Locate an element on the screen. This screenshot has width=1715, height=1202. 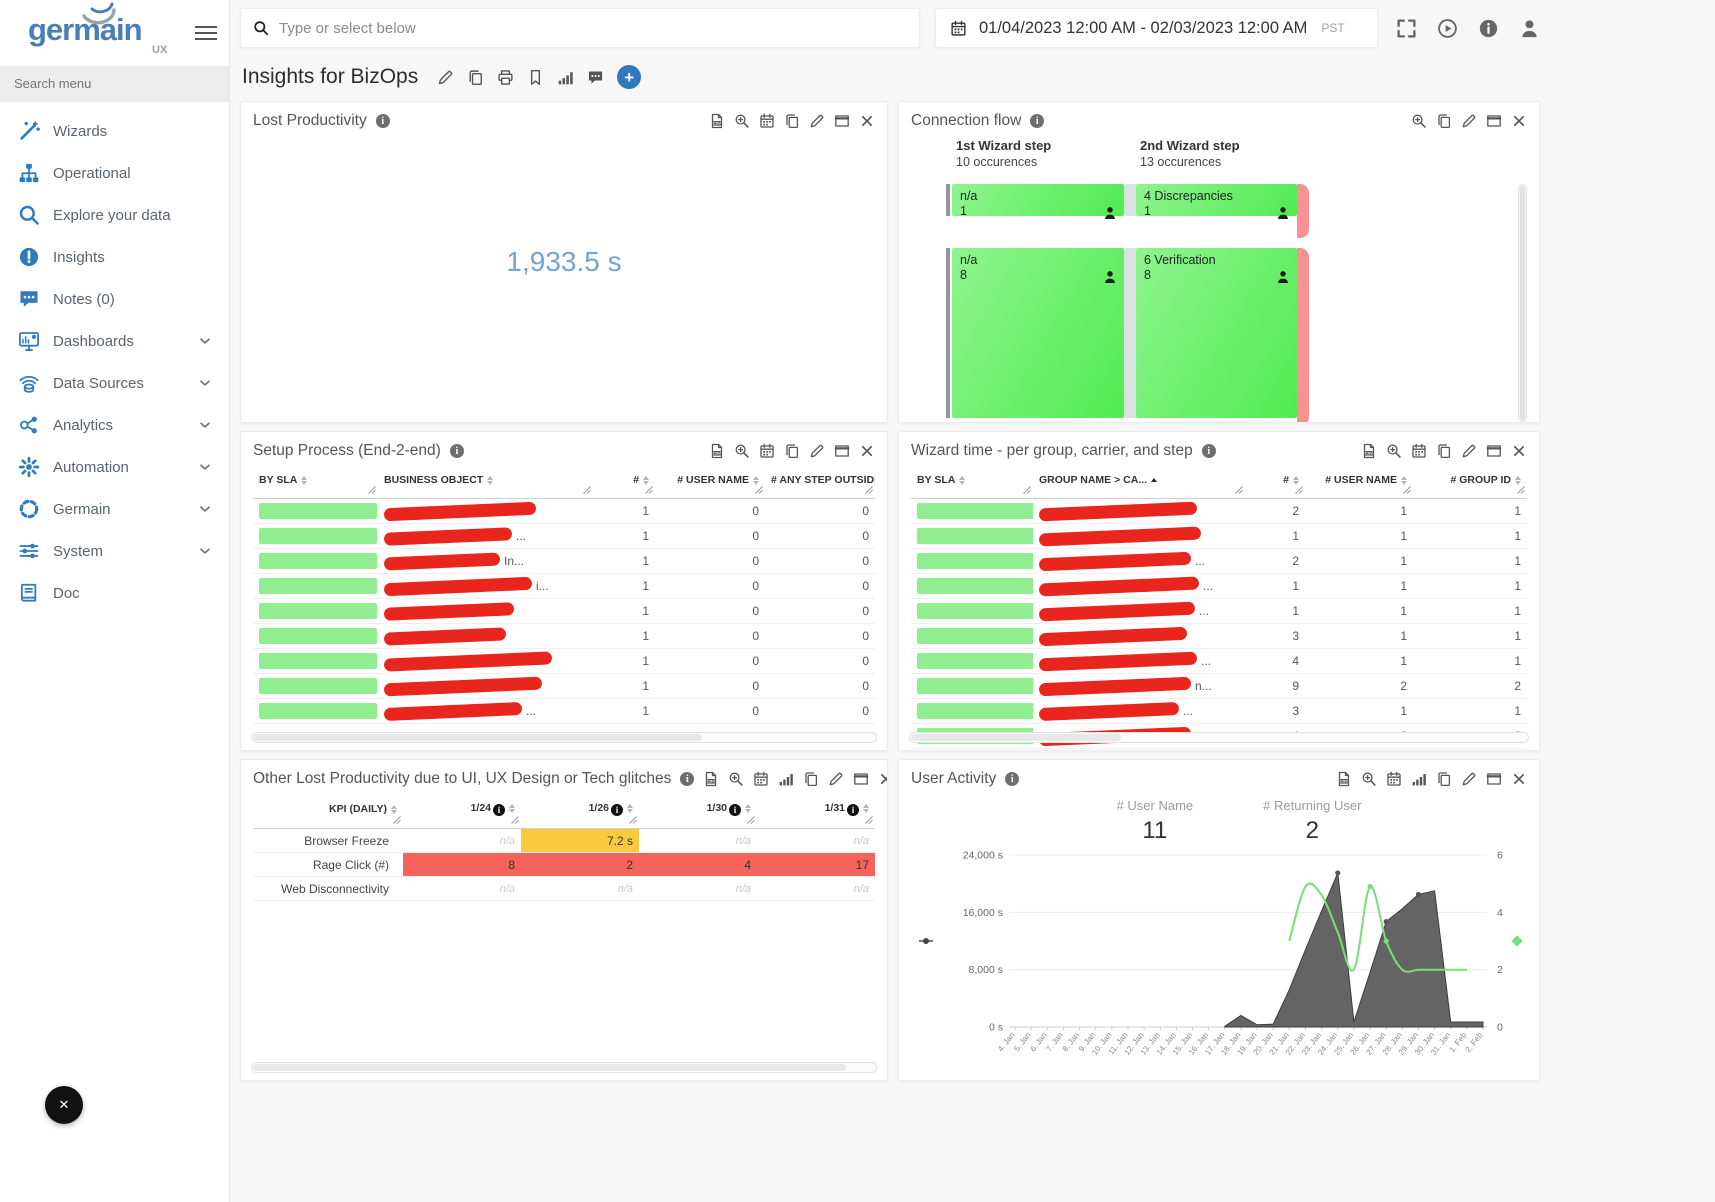
fullscreen-icon is located at coordinates (1406, 28).